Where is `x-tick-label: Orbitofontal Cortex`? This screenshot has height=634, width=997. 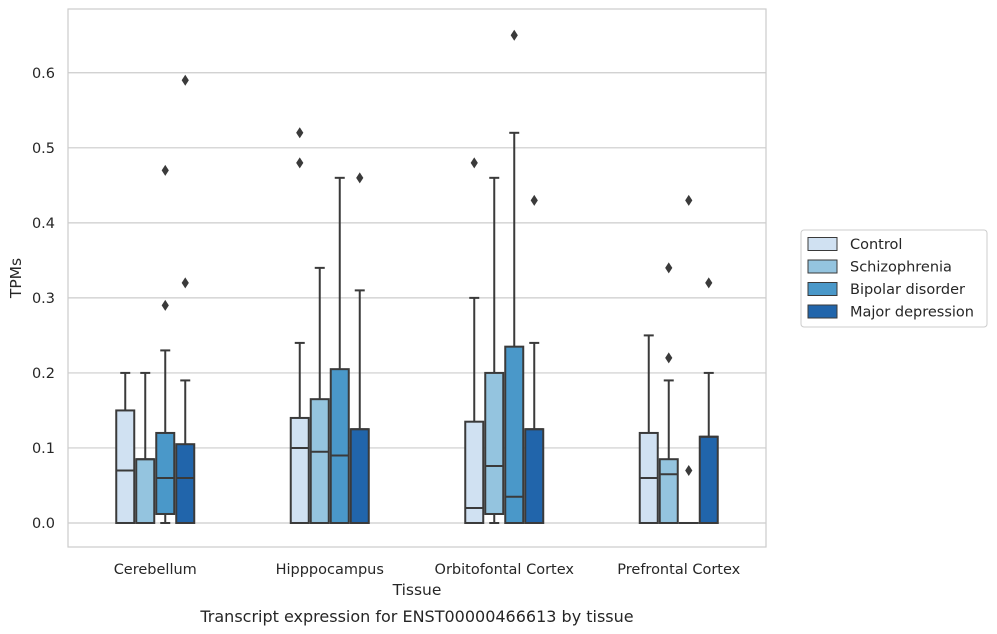 x-tick-label: Orbitofontal Cortex is located at coordinates (505, 570).